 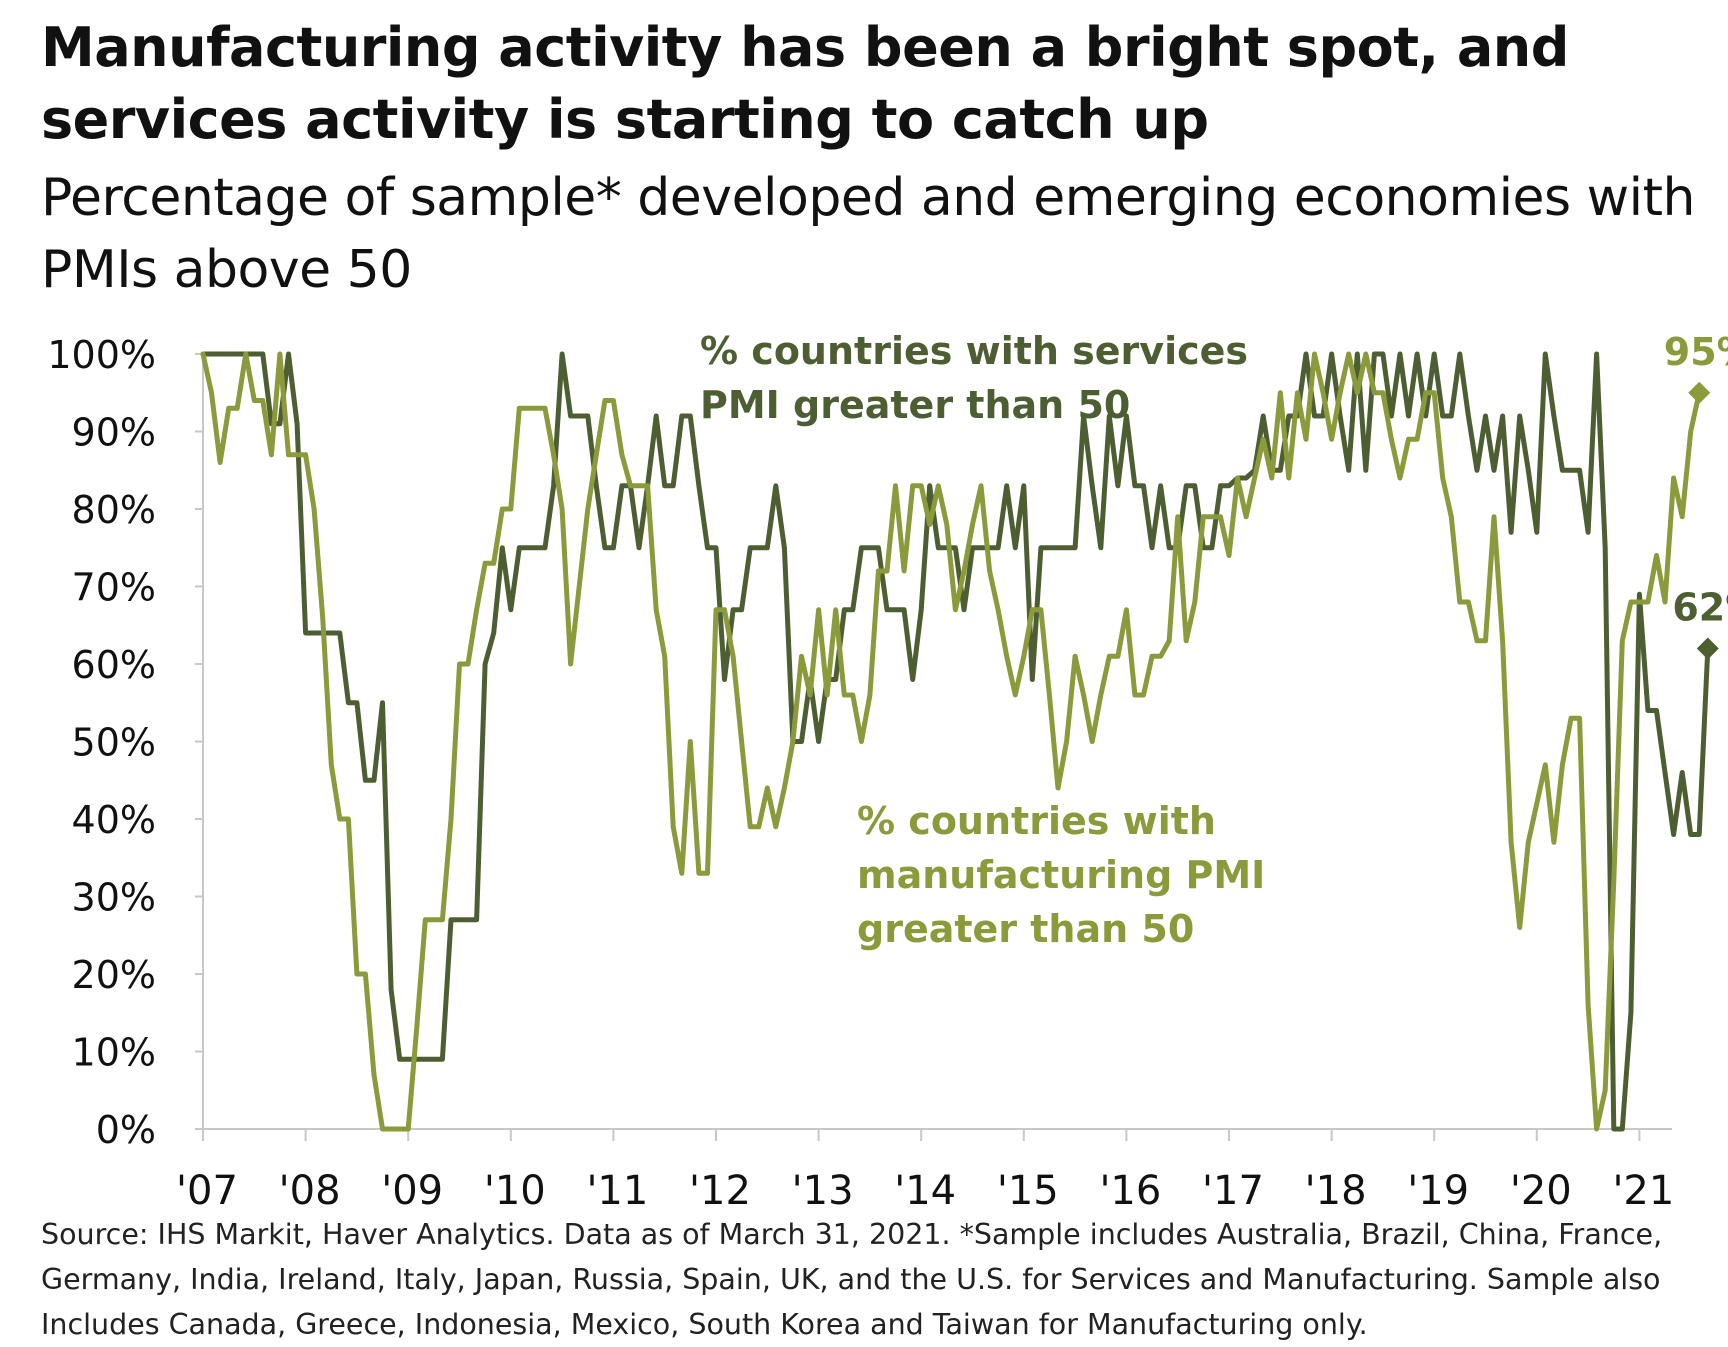 What do you see at coordinates (114, 975) in the screenshot?
I see `y-tick-label: 20%` at bounding box center [114, 975].